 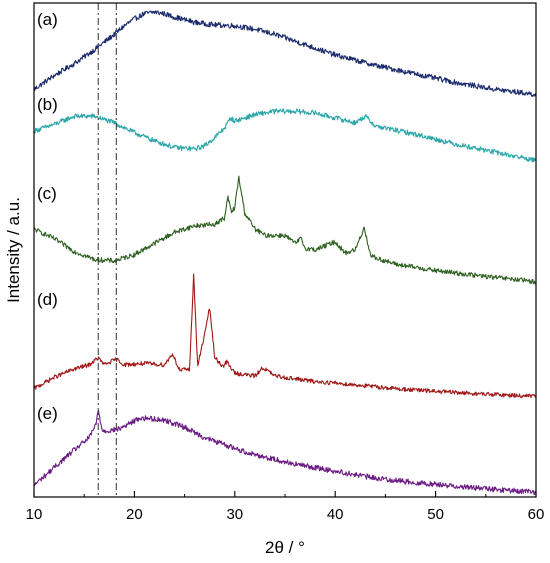 What do you see at coordinates (134, 514) in the screenshot?
I see `x-tick-label-20: 20` at bounding box center [134, 514].